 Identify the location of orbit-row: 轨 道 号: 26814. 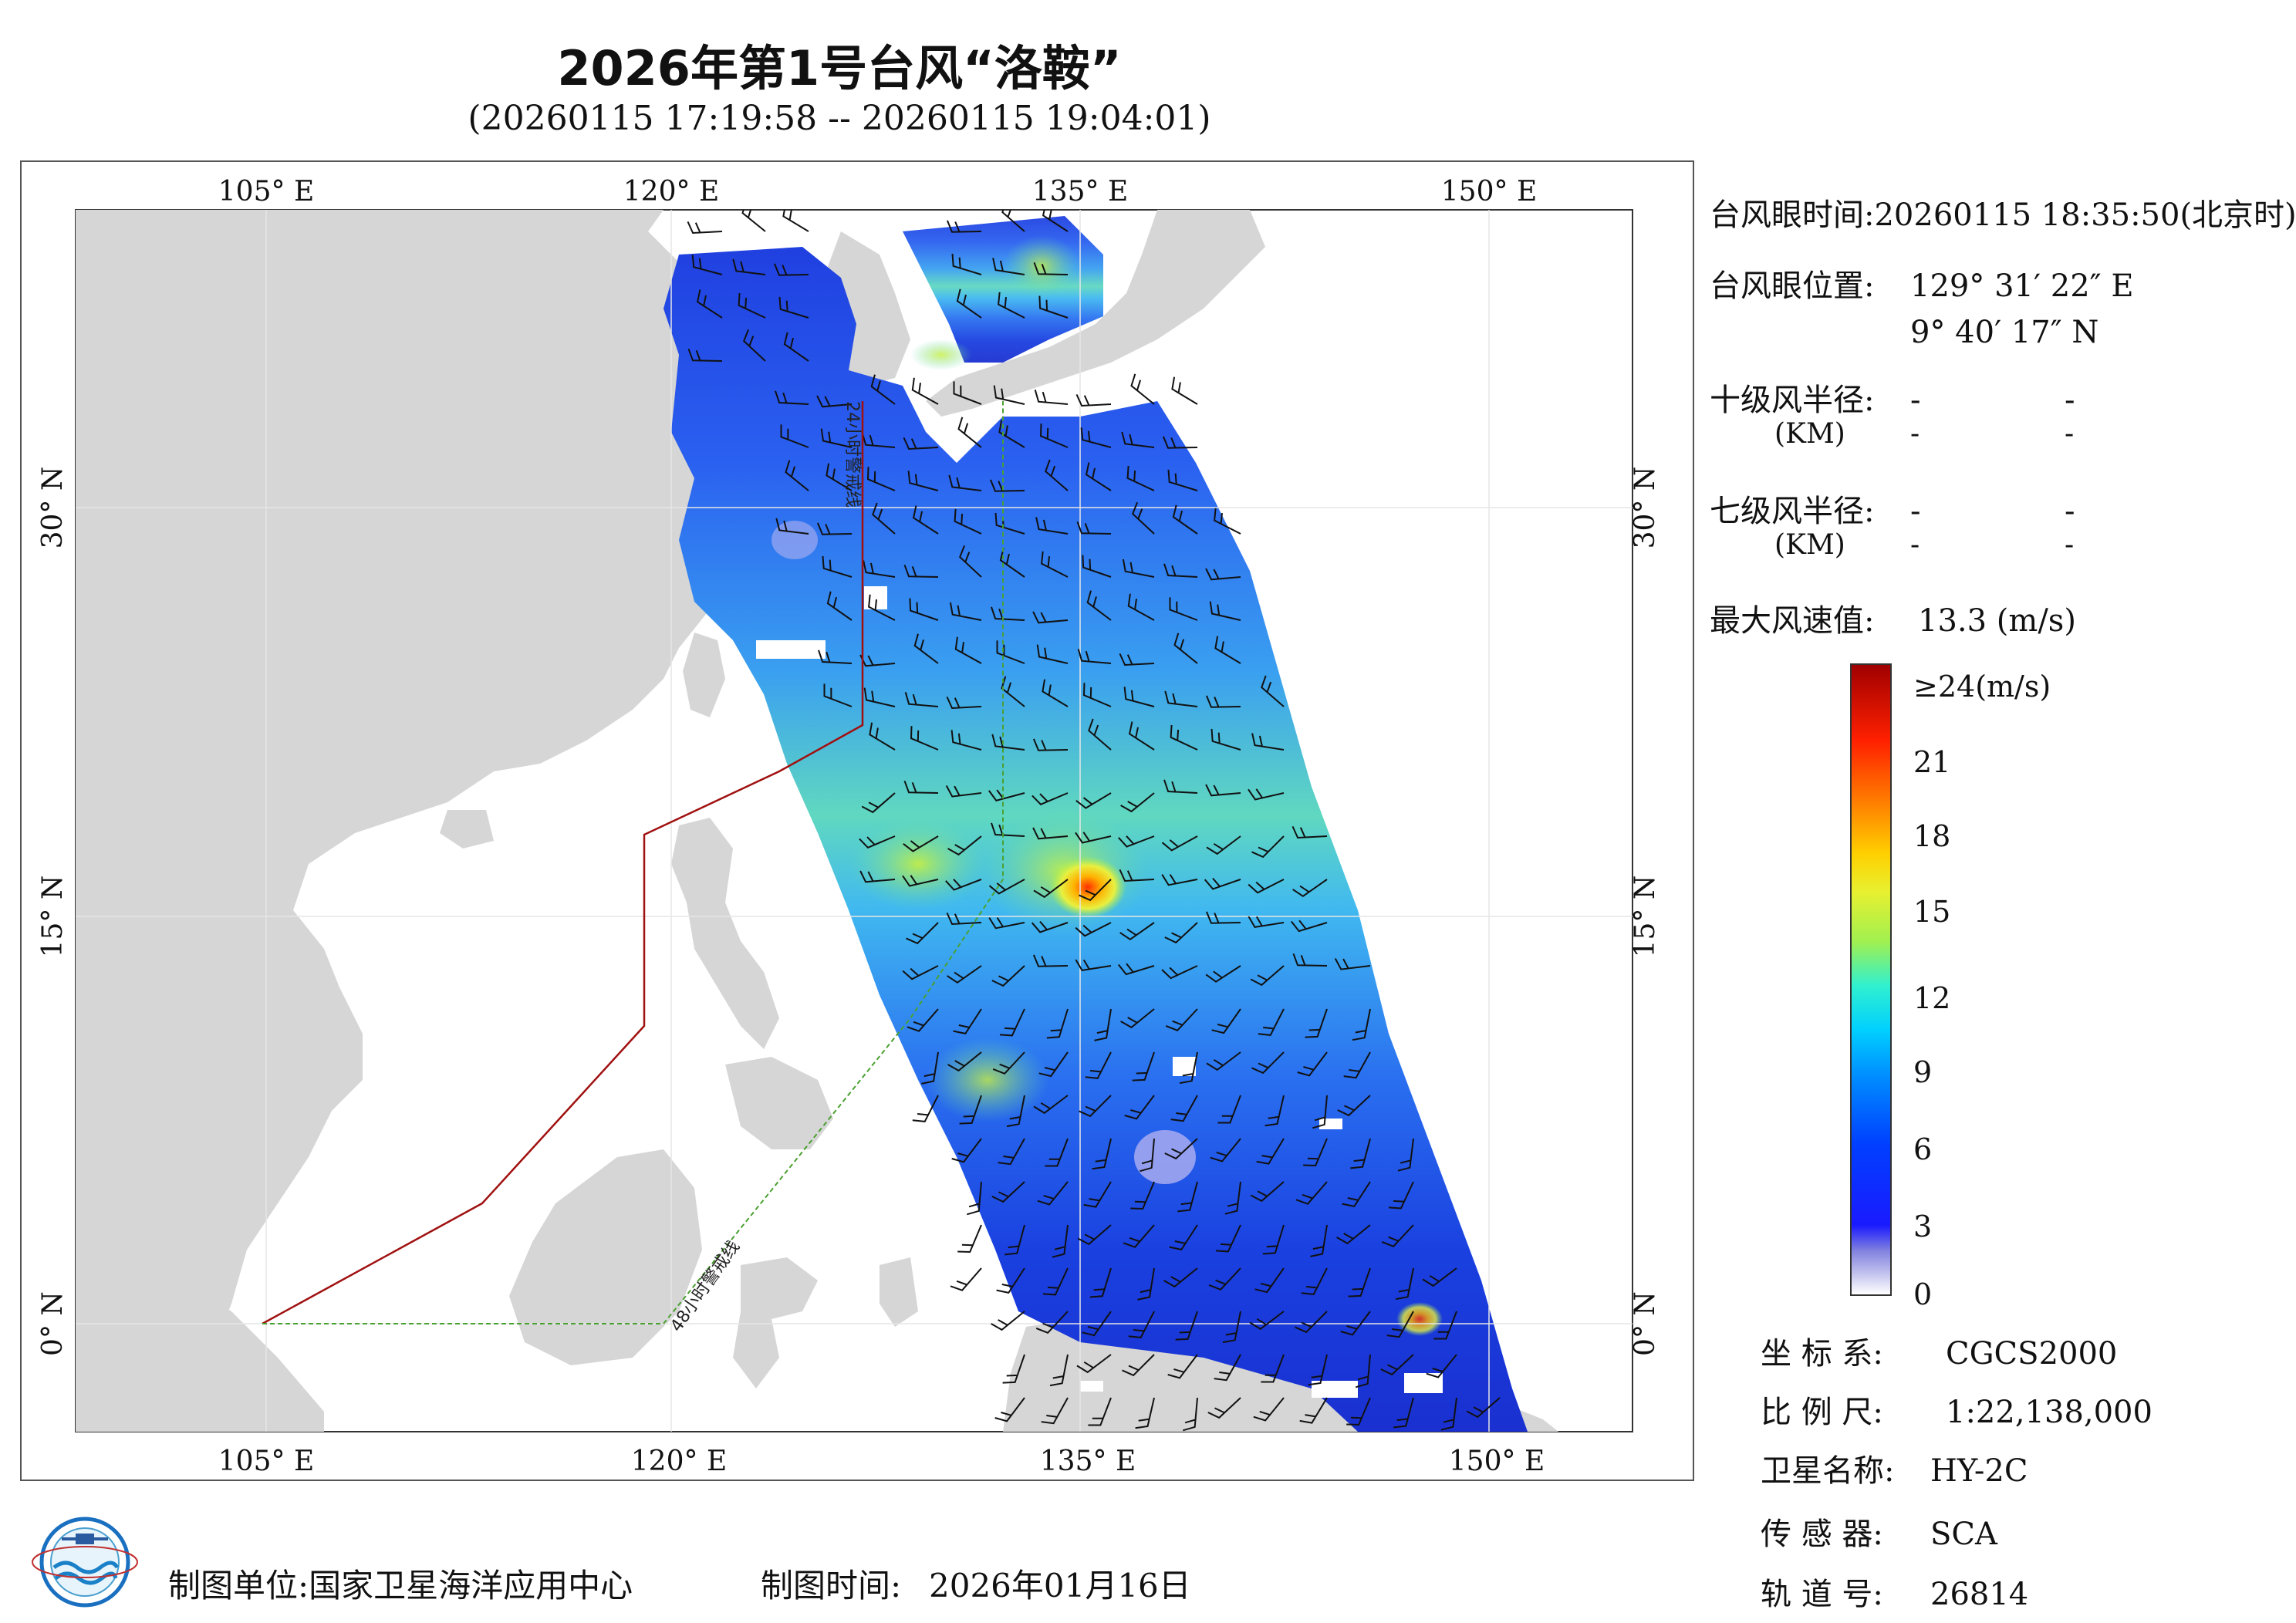
(1894, 1591).